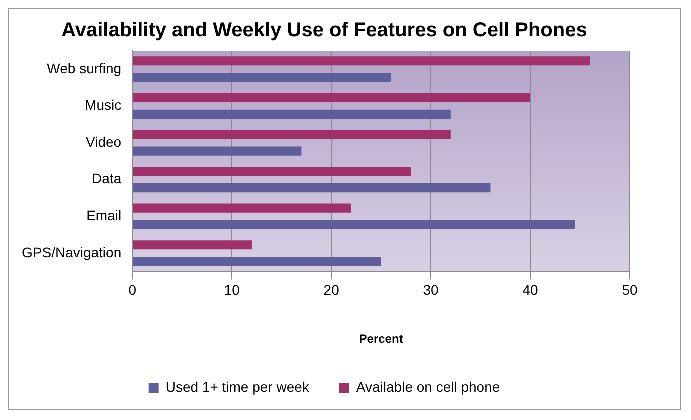 This screenshot has height=420, width=691. What do you see at coordinates (72, 252) in the screenshot?
I see `y-tick-label: GPS/Navigation` at bounding box center [72, 252].